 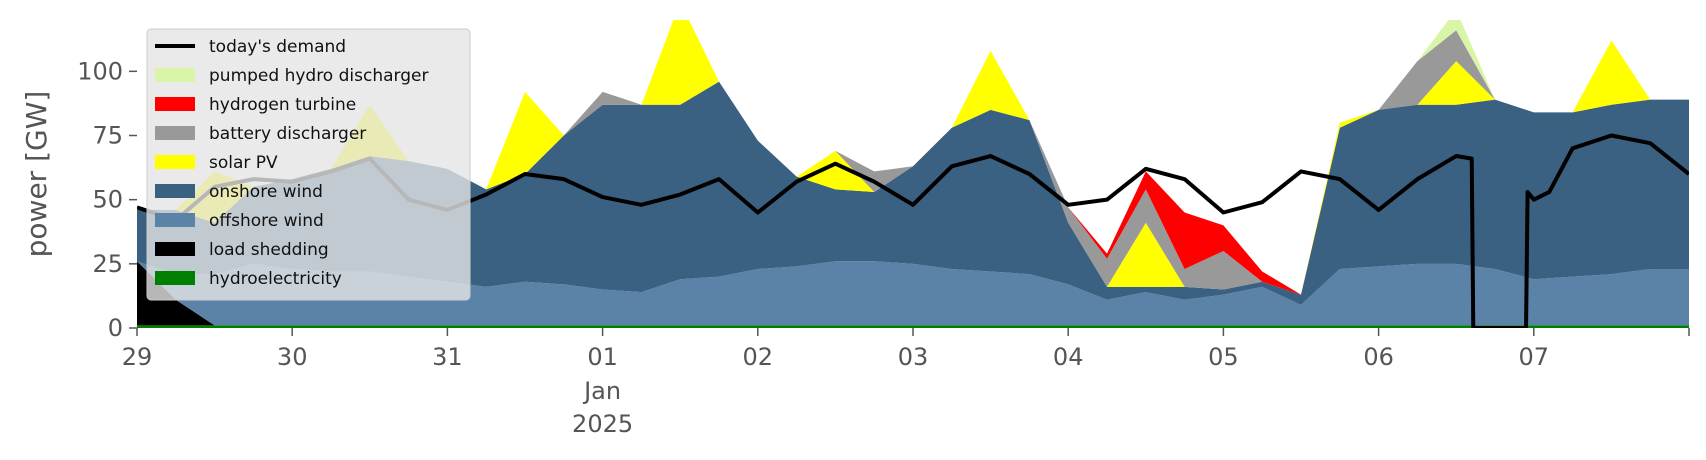 I want to click on legend-swatch-battery-discharger, so click(x=175, y=133).